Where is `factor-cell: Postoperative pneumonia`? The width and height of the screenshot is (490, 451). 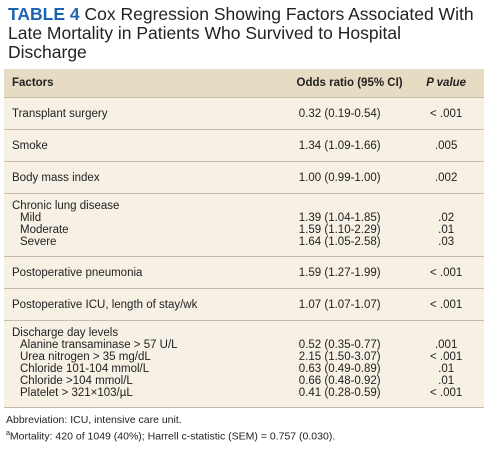 factor-cell: Postoperative pneumonia is located at coordinates (77, 272).